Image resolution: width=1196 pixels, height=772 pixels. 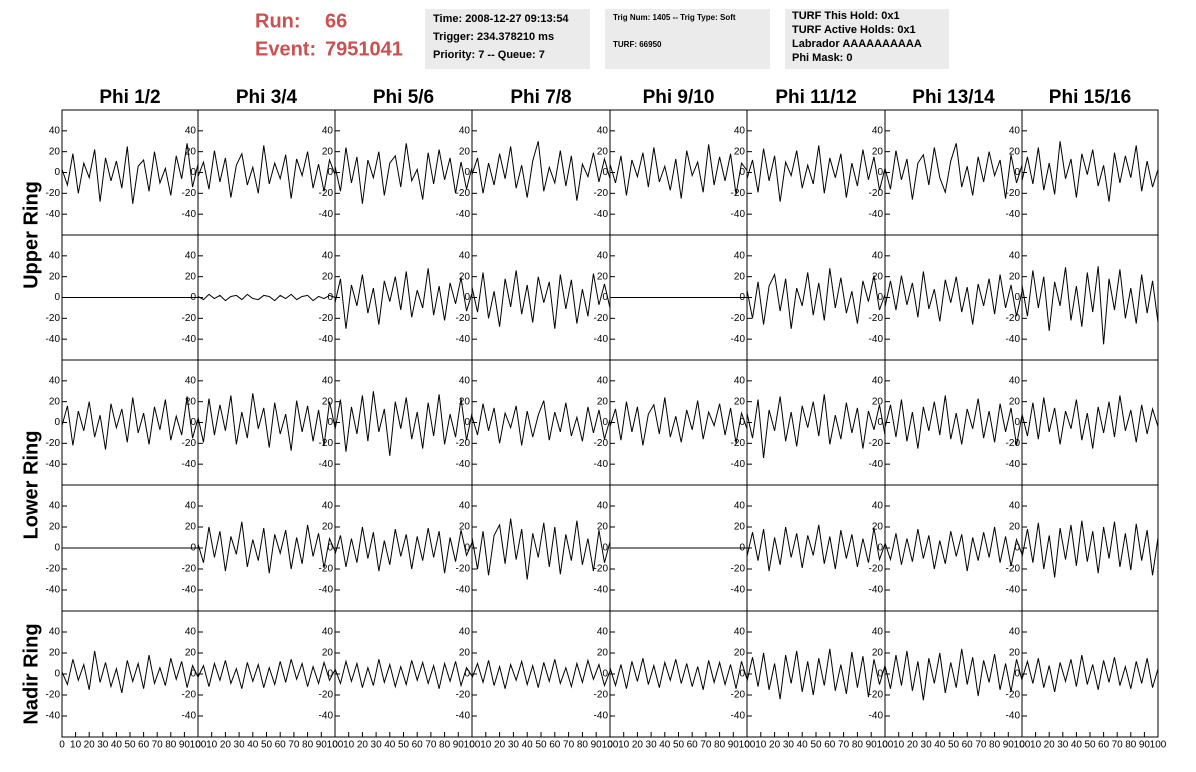 What do you see at coordinates (822, 58) in the screenshot?
I see `info-line: Phi Mask: 0` at bounding box center [822, 58].